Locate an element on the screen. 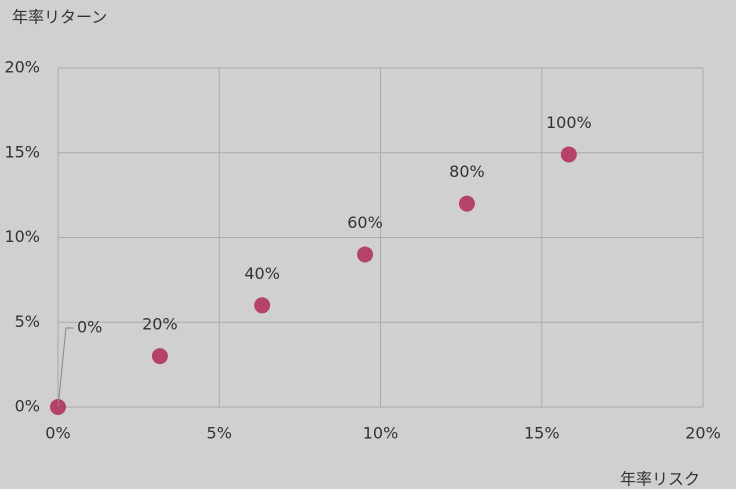  data-label: 20% is located at coordinates (160, 324).